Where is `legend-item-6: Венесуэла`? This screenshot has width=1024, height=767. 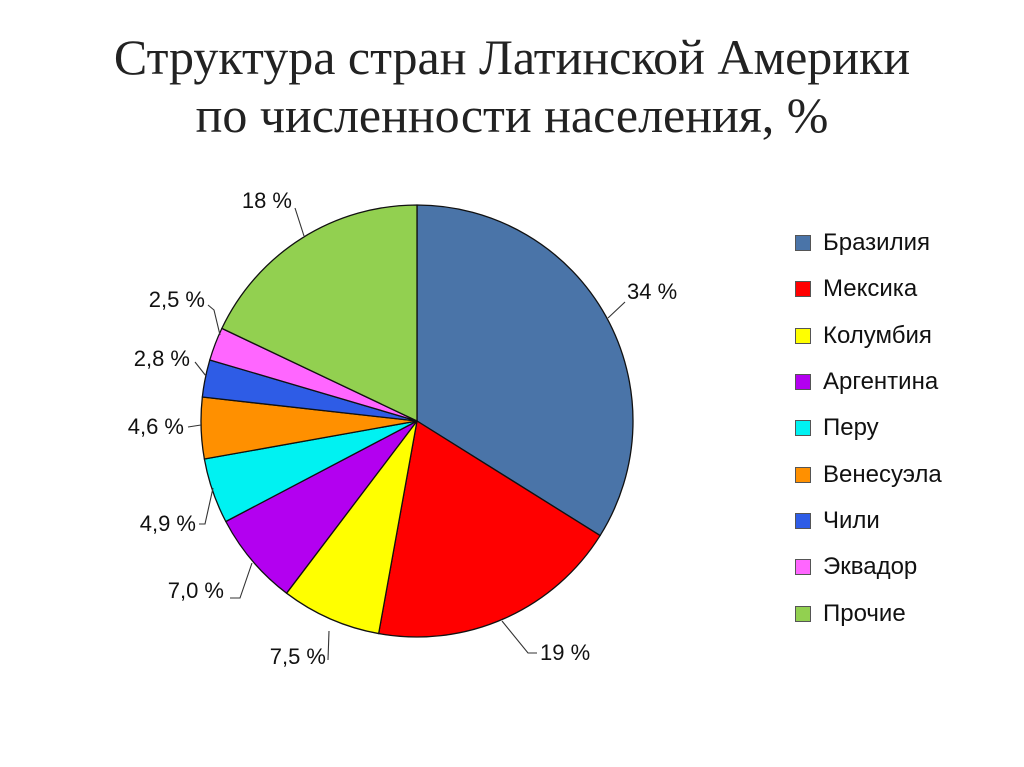
legend-item-6: Венесуэла is located at coordinates (868, 474).